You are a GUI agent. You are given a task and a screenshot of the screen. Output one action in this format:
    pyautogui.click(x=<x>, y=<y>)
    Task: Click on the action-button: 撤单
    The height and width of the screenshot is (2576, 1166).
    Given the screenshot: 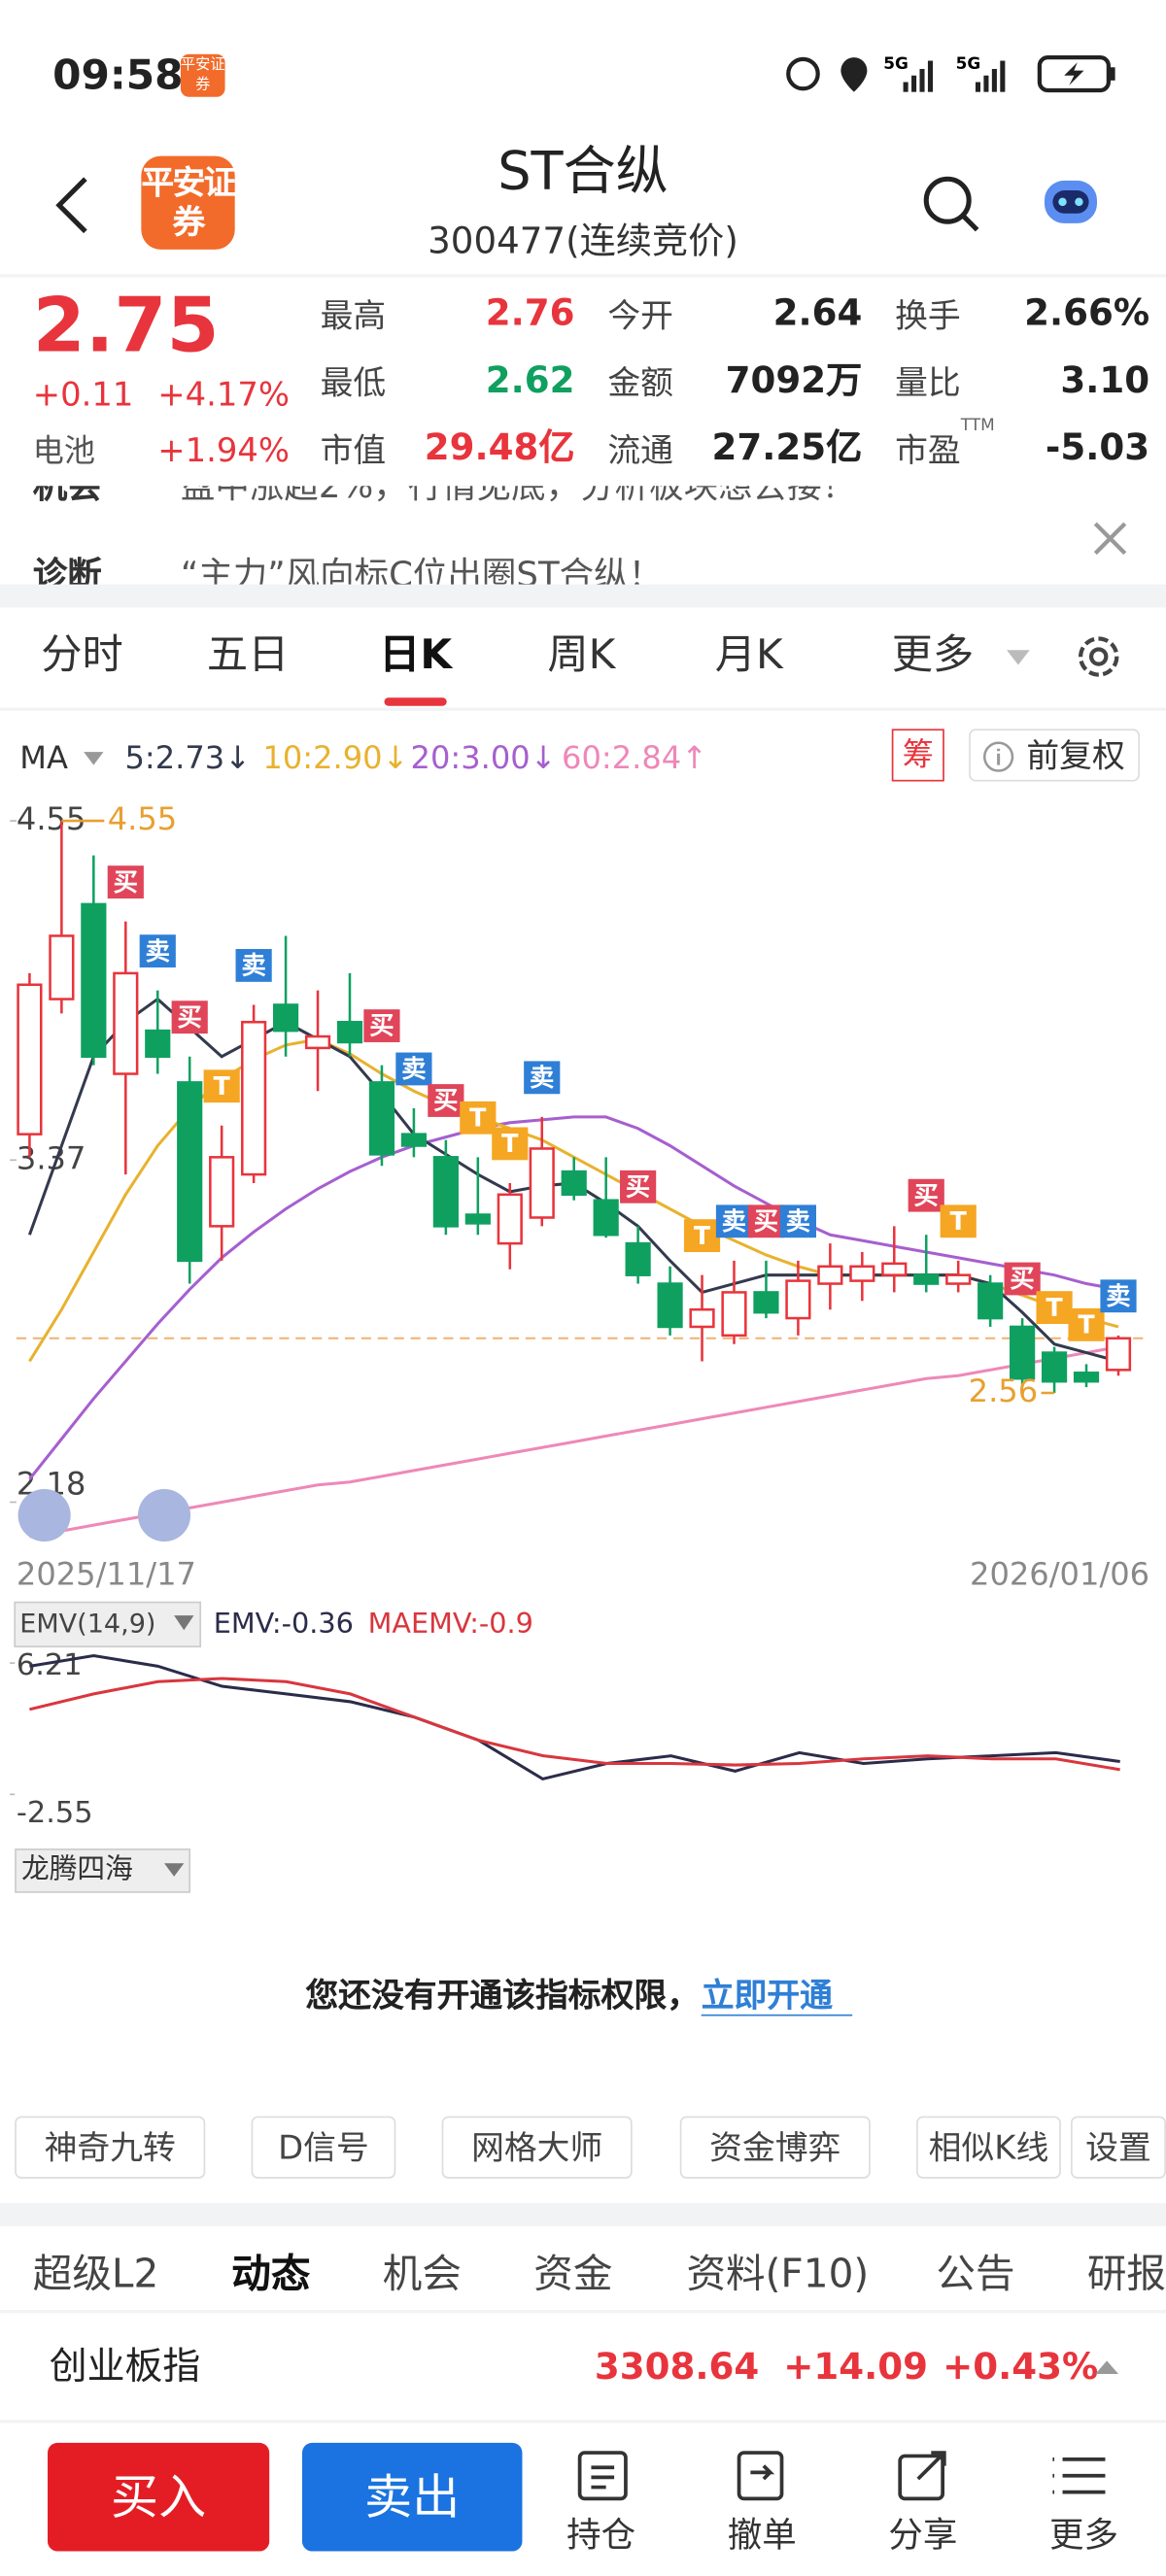 What is the action you would take?
    pyautogui.click(x=762, y=2535)
    